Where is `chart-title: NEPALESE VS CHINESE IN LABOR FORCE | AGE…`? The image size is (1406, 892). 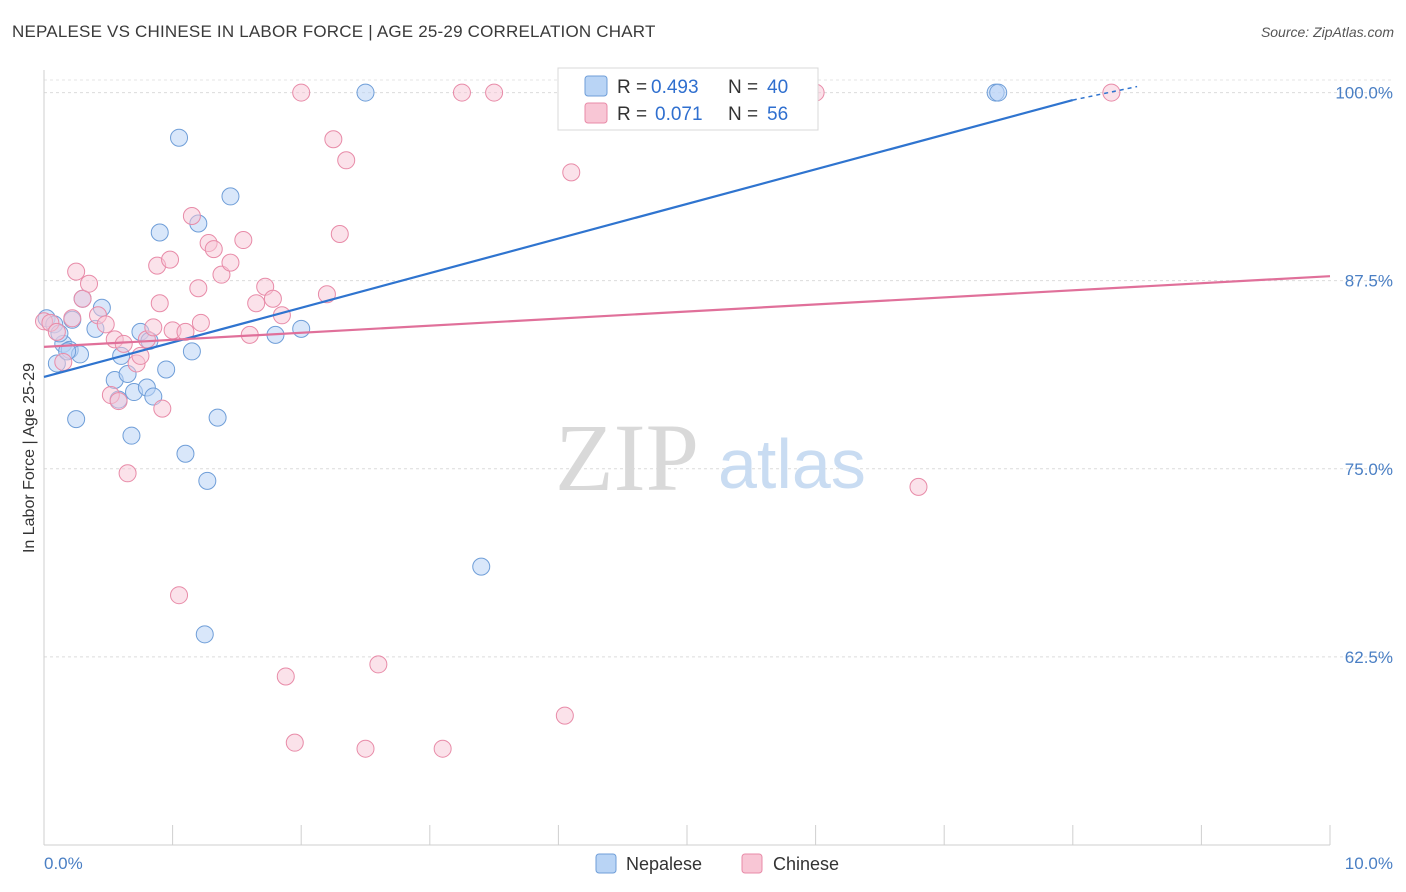 chart-title: NEPALESE VS CHINESE IN LABOR FORCE | AGE… is located at coordinates (334, 31).